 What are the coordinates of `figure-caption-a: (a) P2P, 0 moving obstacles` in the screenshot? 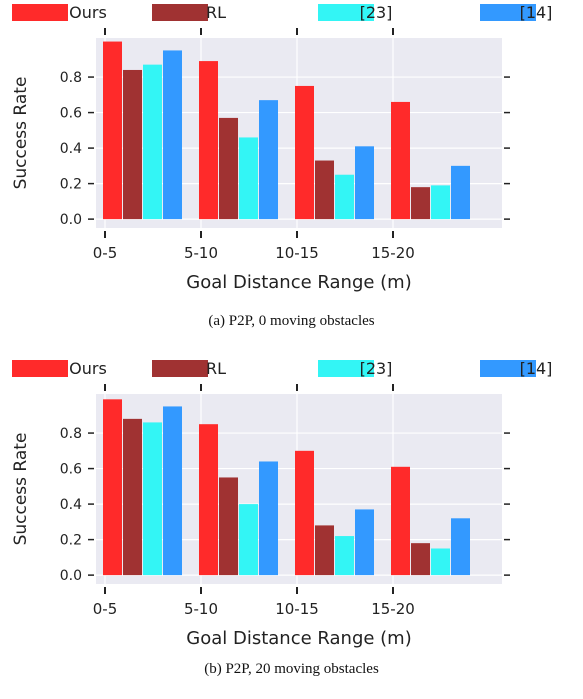 It's located at (291, 321).